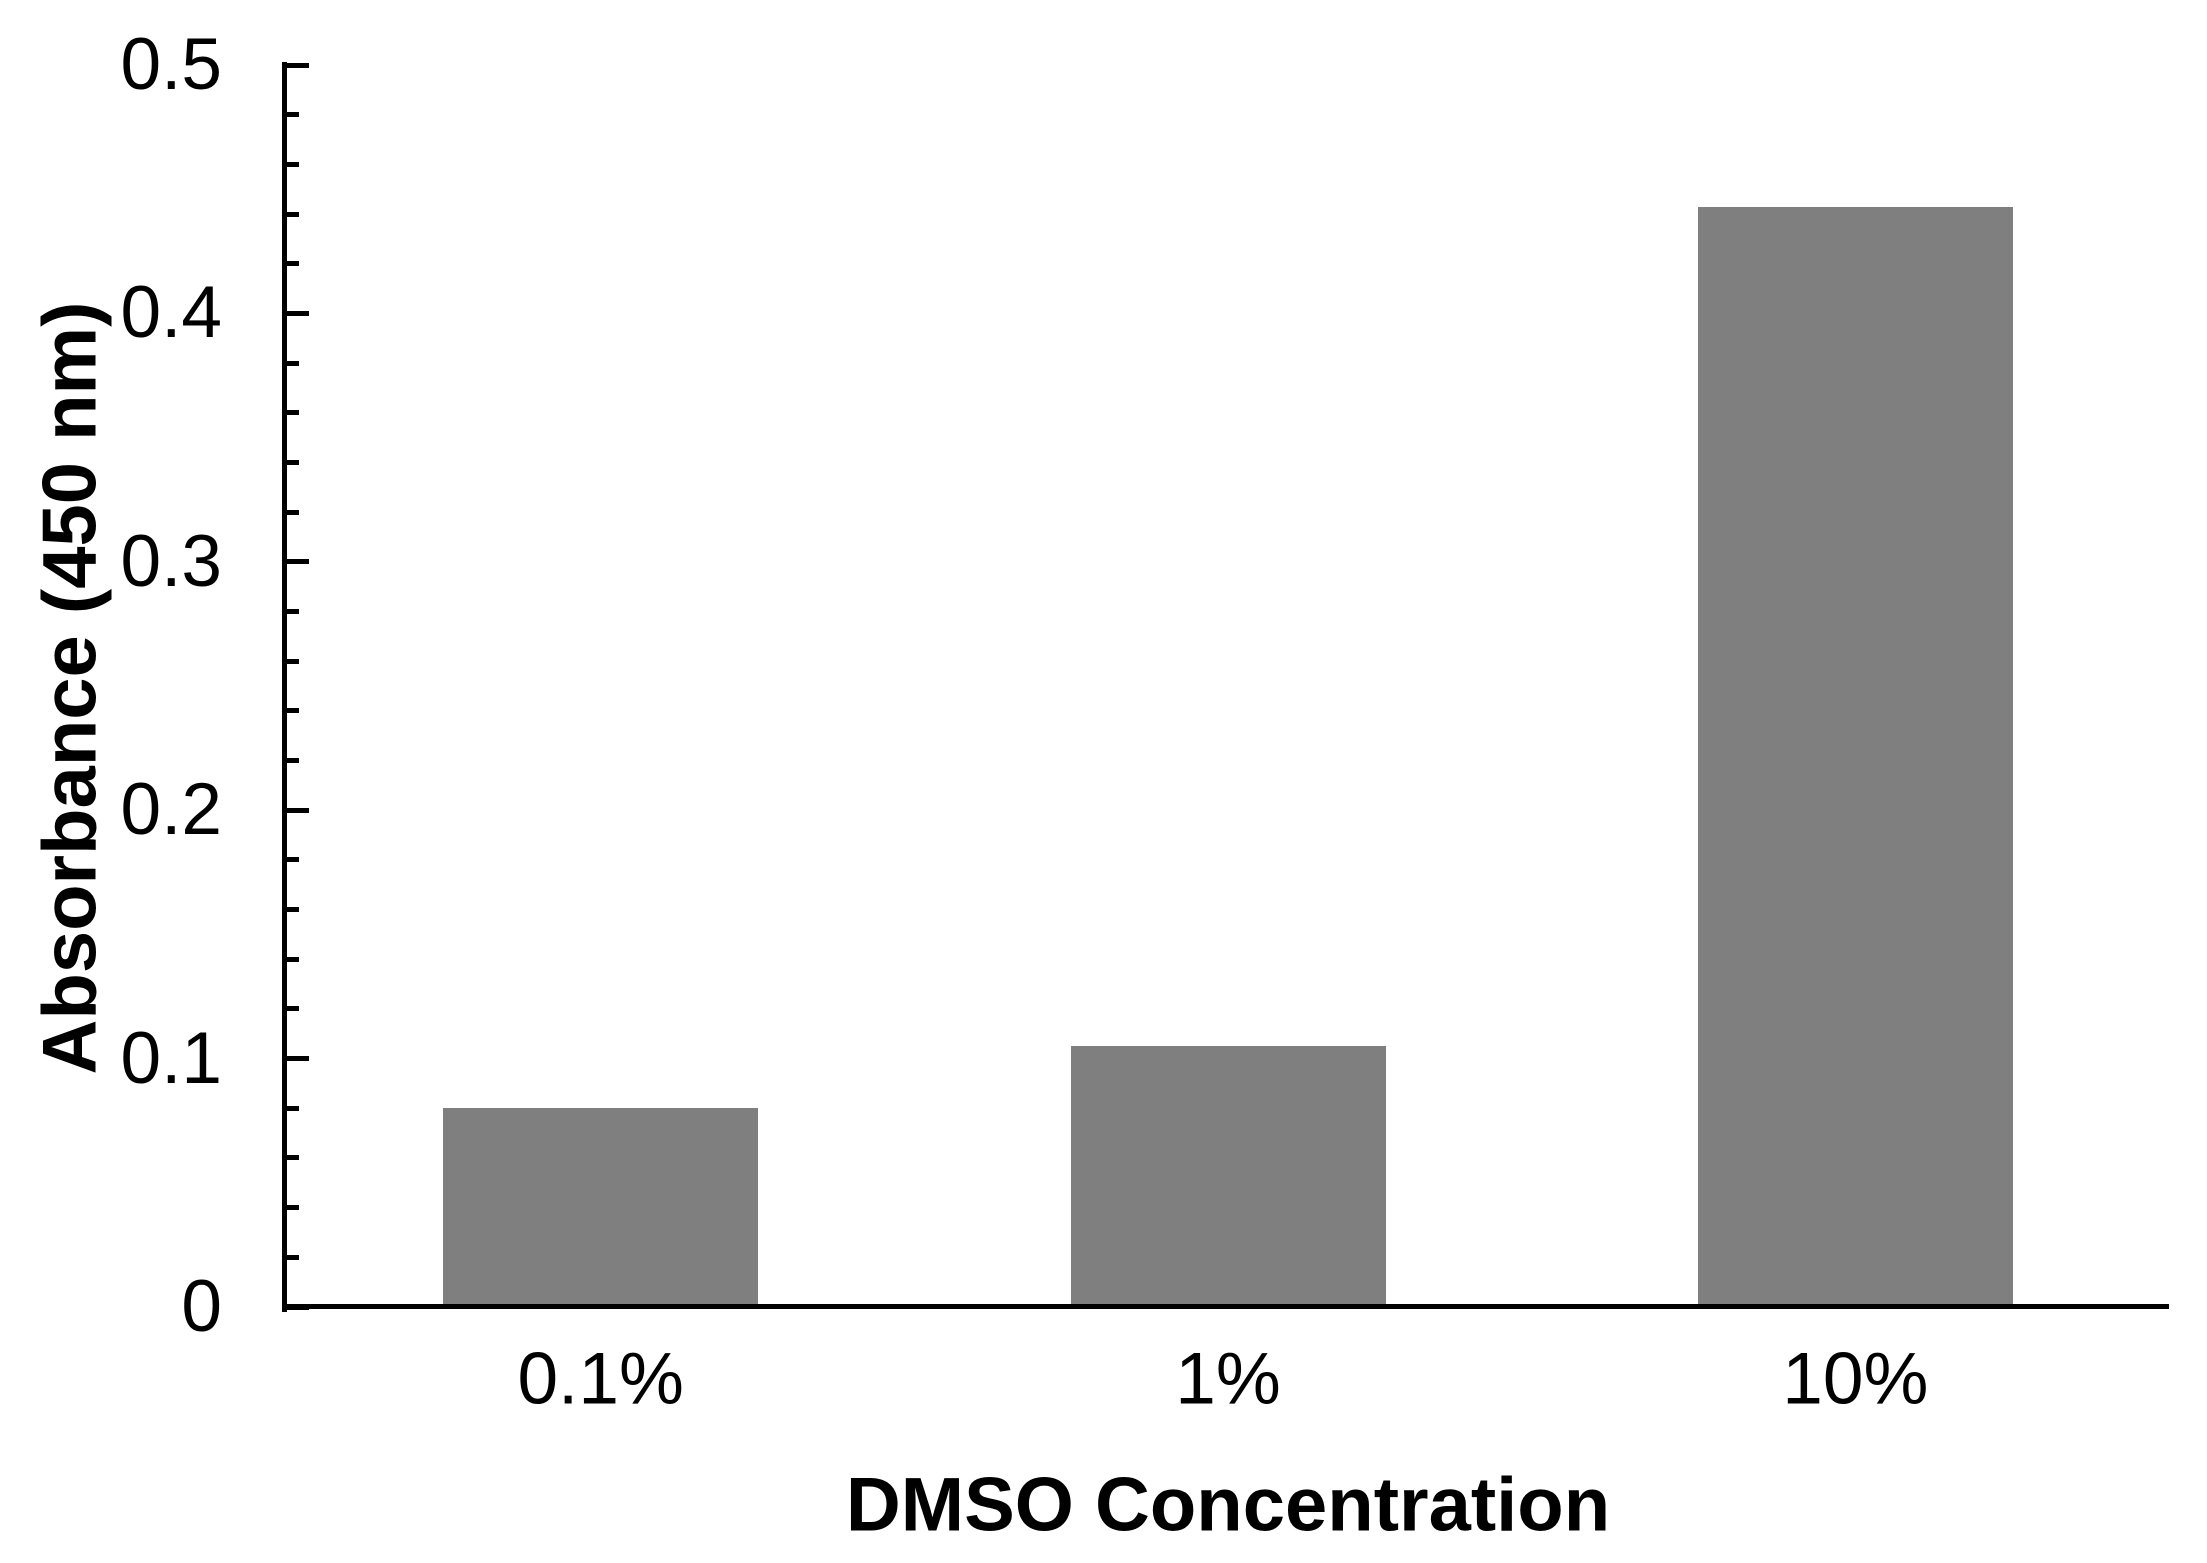 The image size is (2207, 1563). What do you see at coordinates (284, 687) in the screenshot?
I see `y-axis-line` at bounding box center [284, 687].